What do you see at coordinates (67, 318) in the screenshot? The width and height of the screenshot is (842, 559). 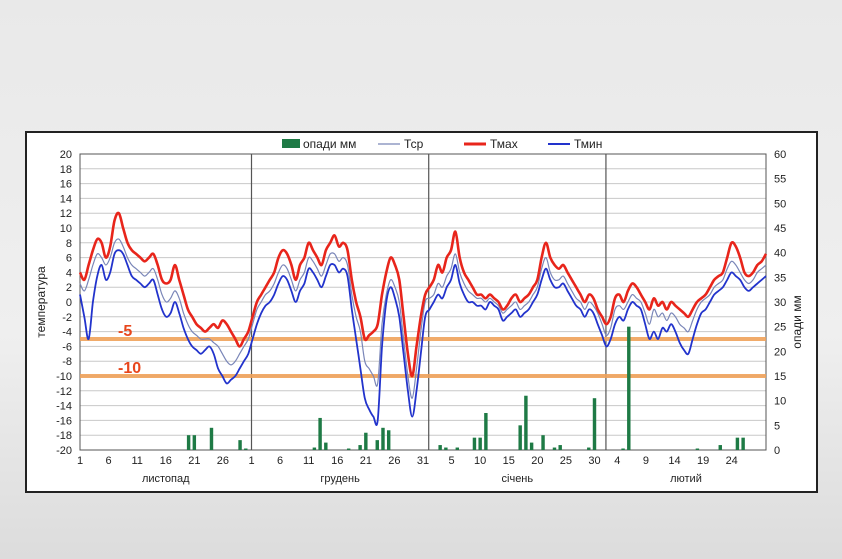 I see `y-tick-label: -2` at bounding box center [67, 318].